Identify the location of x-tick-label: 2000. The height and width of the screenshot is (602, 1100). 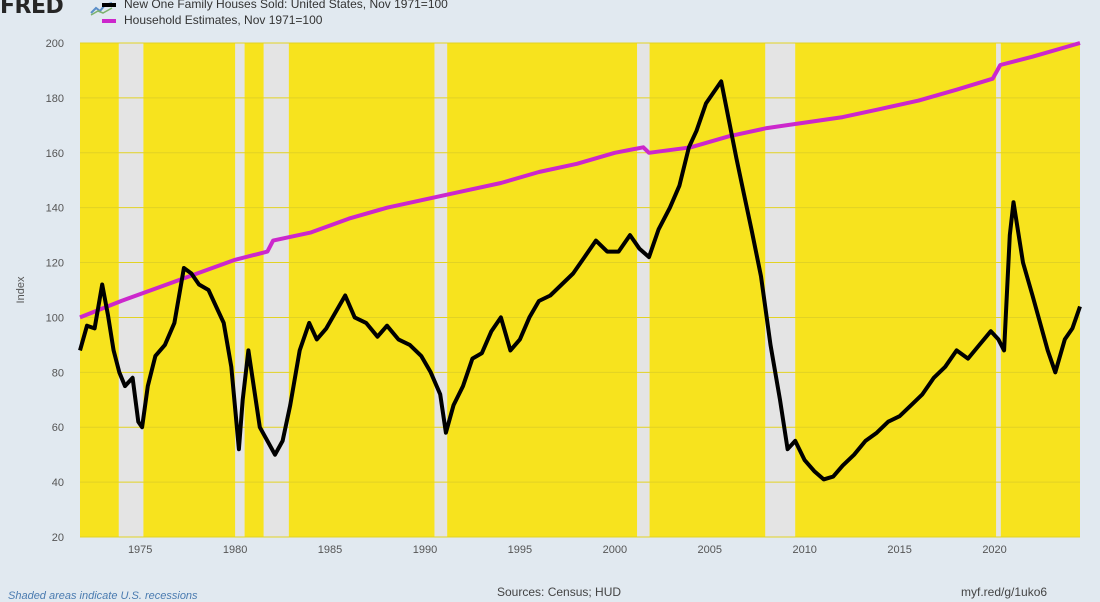
(615, 550).